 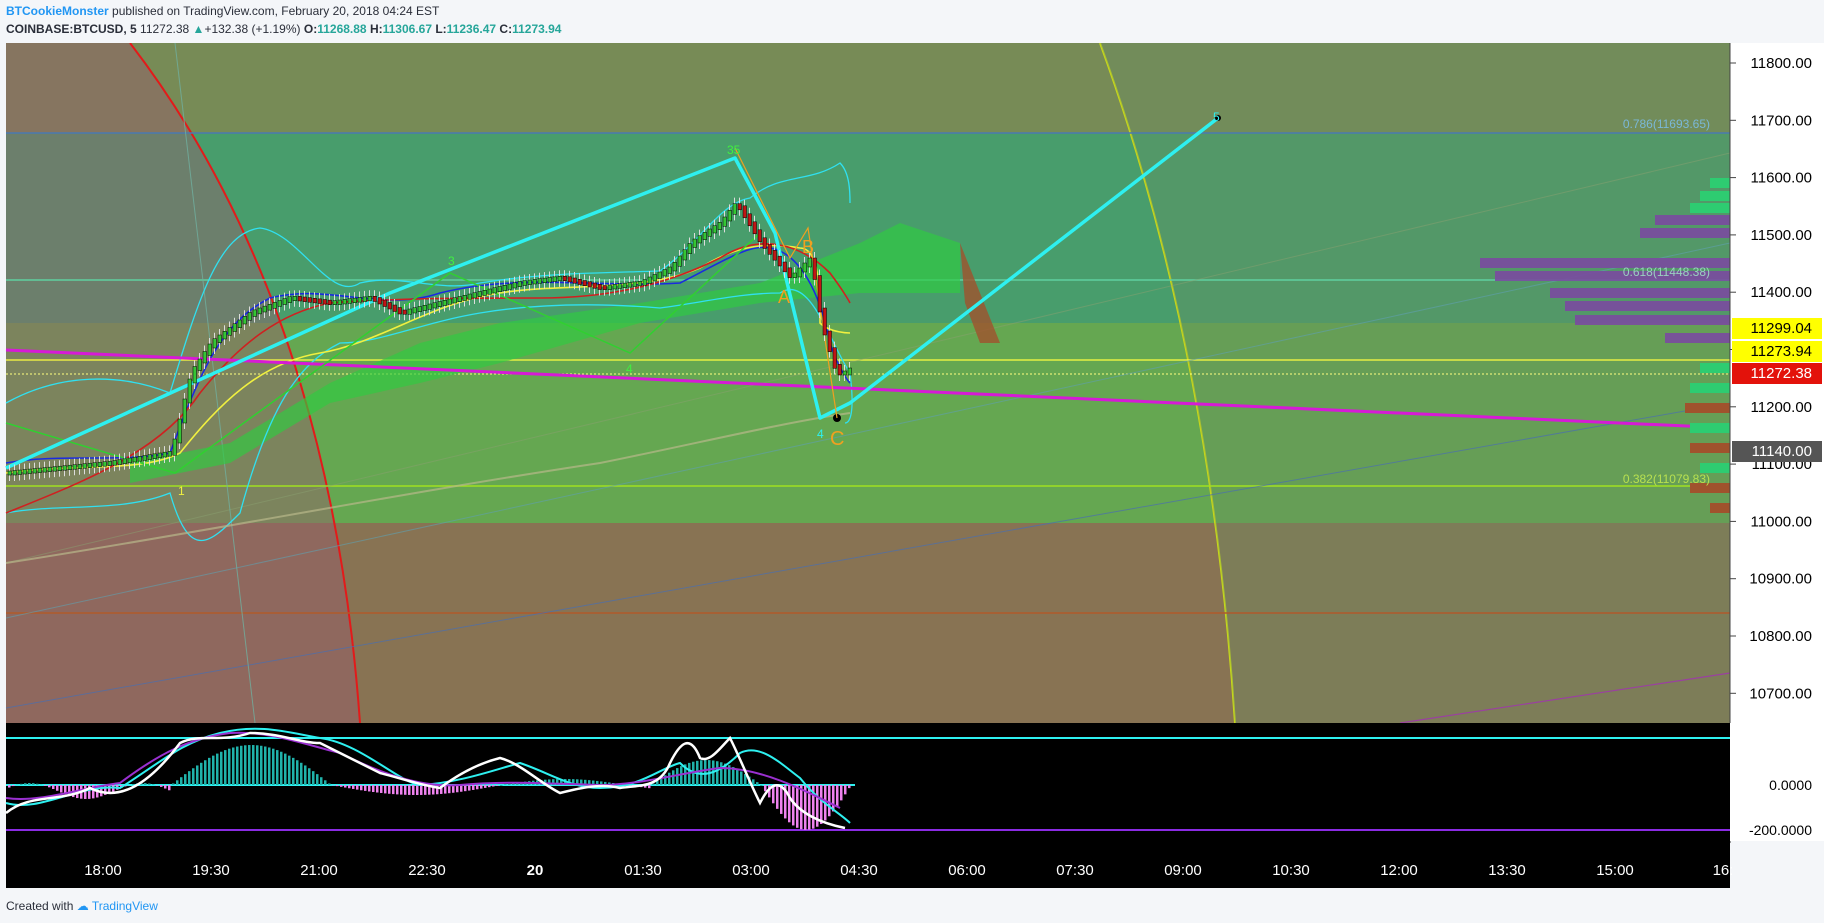 I want to click on wave-5-point, so click(x=1218, y=118).